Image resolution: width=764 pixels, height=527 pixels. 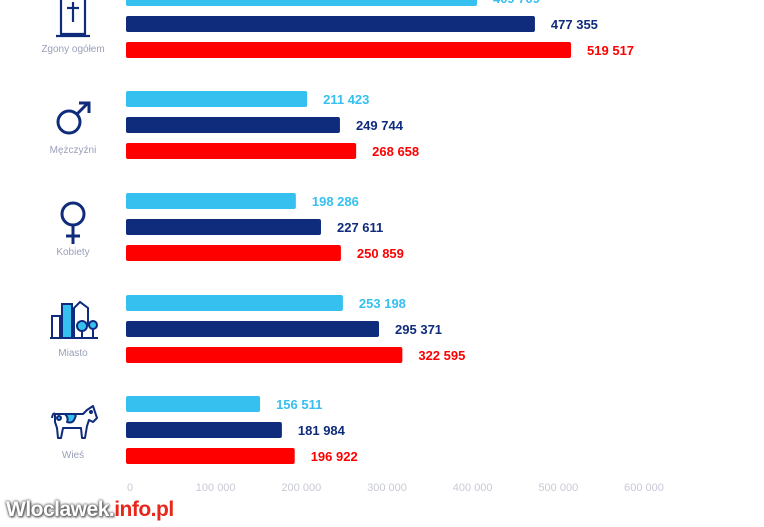 What do you see at coordinates (74, 422) in the screenshot?
I see `cow-icon` at bounding box center [74, 422].